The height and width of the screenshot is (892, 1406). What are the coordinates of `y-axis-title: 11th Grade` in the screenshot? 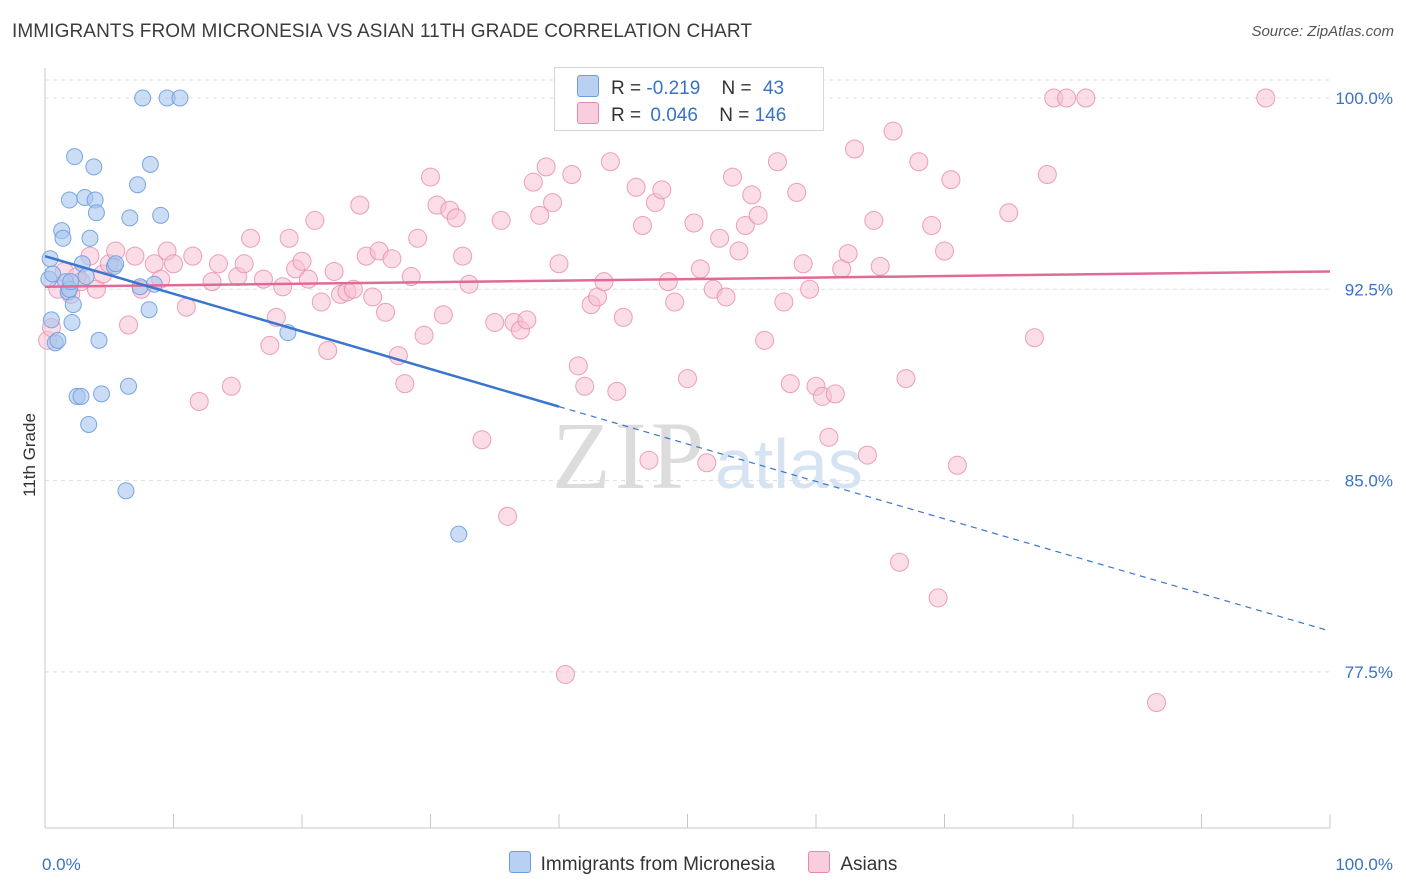 It's located at (29, 455).